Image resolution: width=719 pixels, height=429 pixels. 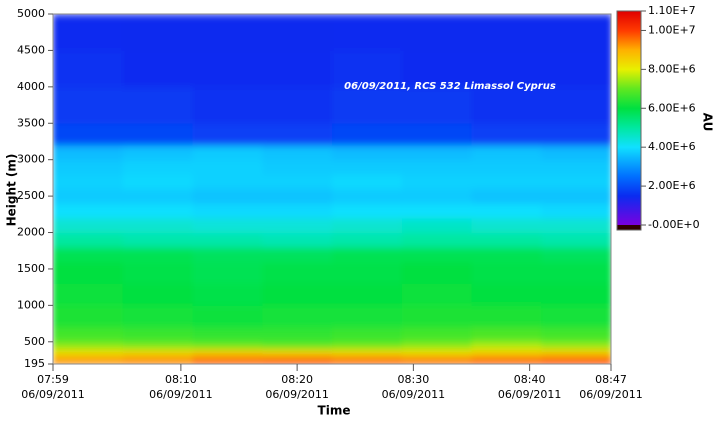 What do you see at coordinates (31, 86) in the screenshot?
I see `y-tick-label: 4000` at bounding box center [31, 86].